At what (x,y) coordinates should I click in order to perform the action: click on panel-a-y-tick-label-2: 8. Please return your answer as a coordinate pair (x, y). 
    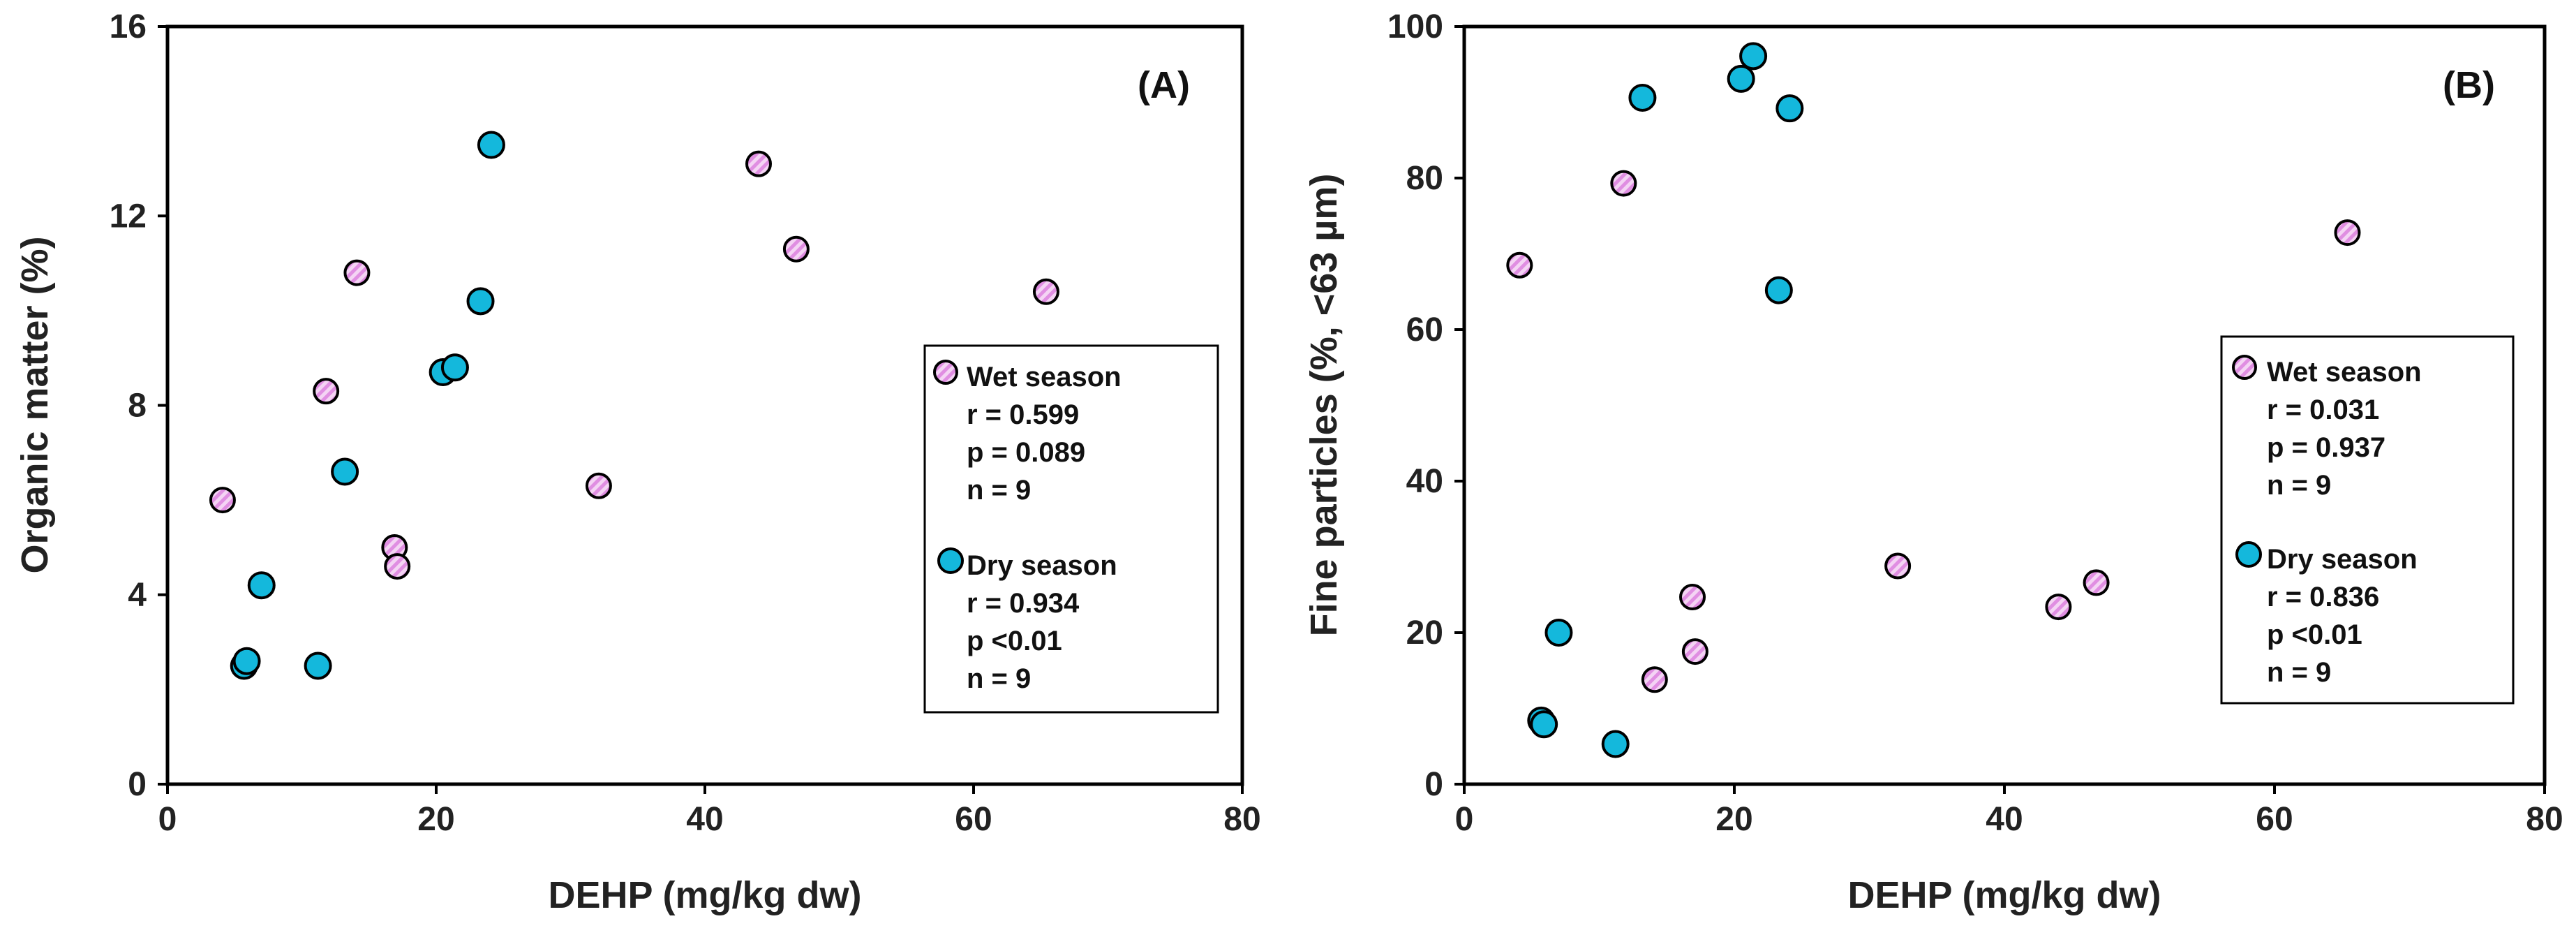
    Looking at the image, I should click on (137, 406).